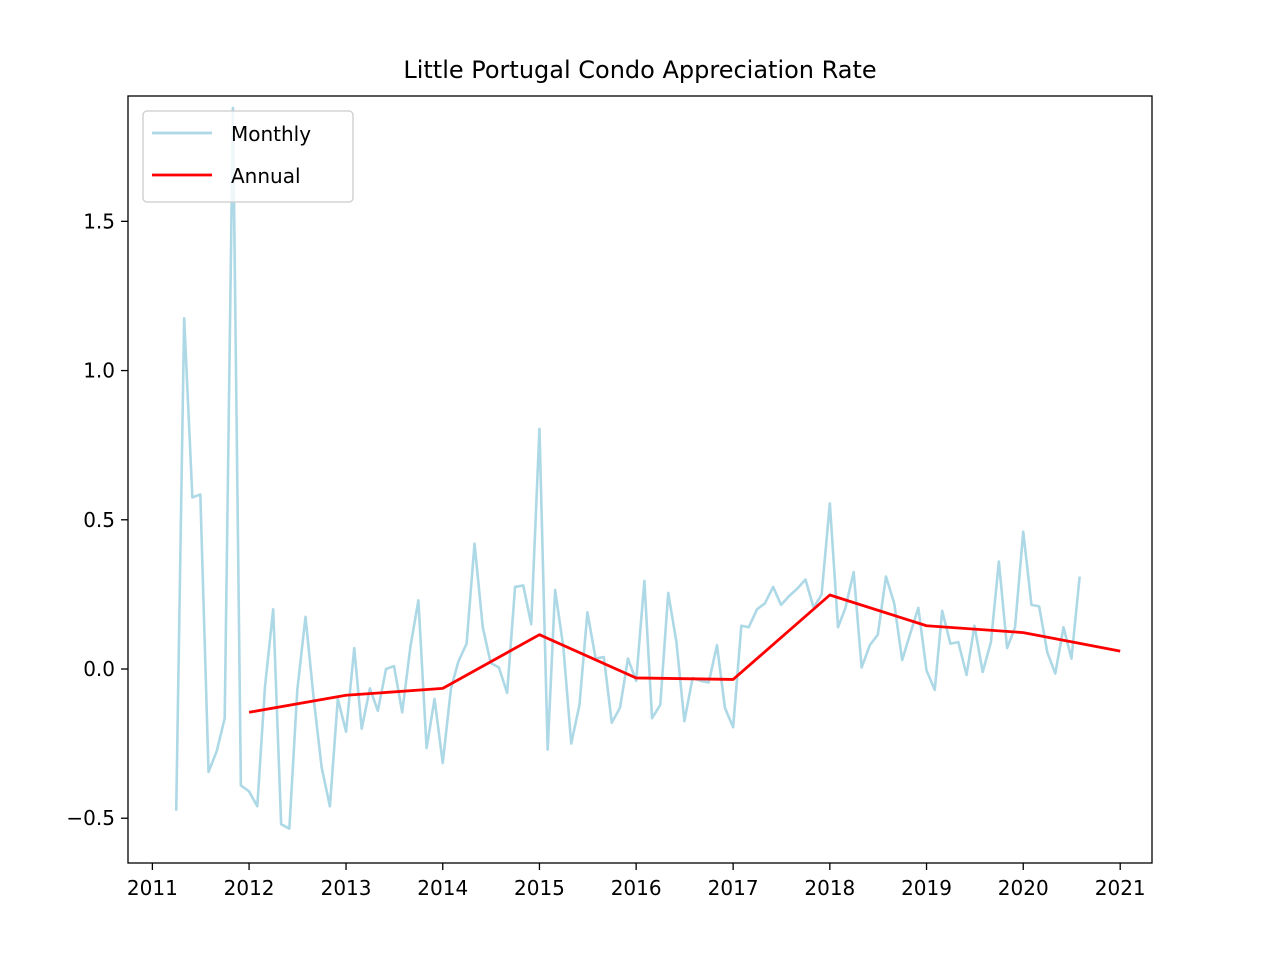 This screenshot has height=960, width=1280. What do you see at coordinates (636, 888) in the screenshot?
I see `x-tick-label: 2016` at bounding box center [636, 888].